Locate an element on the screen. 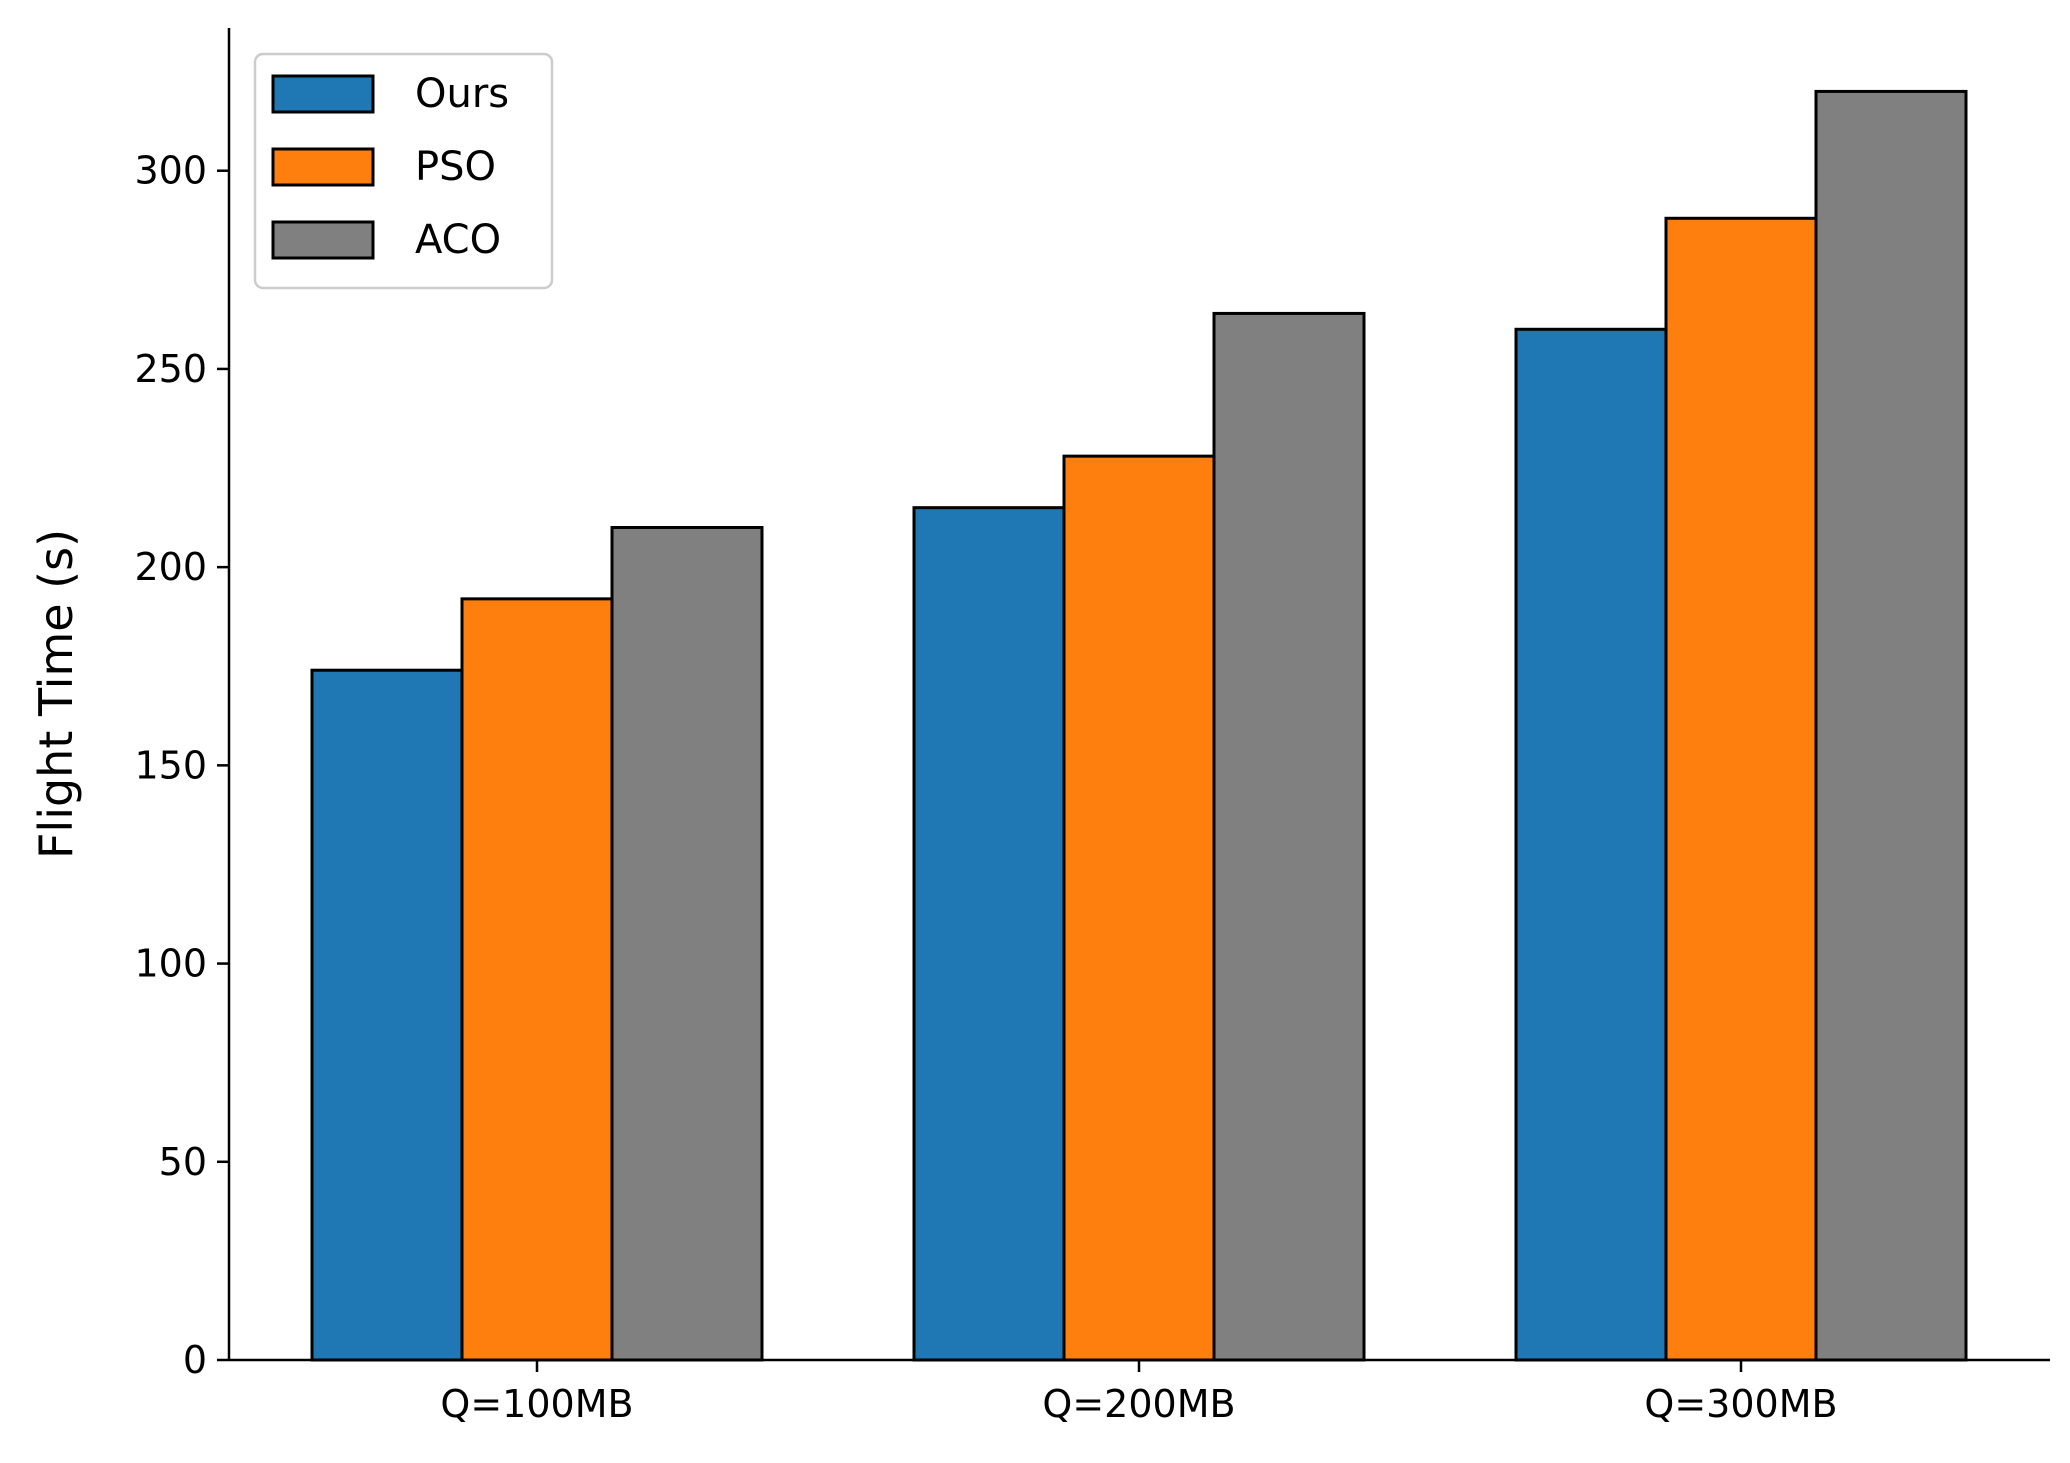  x-tick-label: Q=200MB is located at coordinates (1138, 1404).